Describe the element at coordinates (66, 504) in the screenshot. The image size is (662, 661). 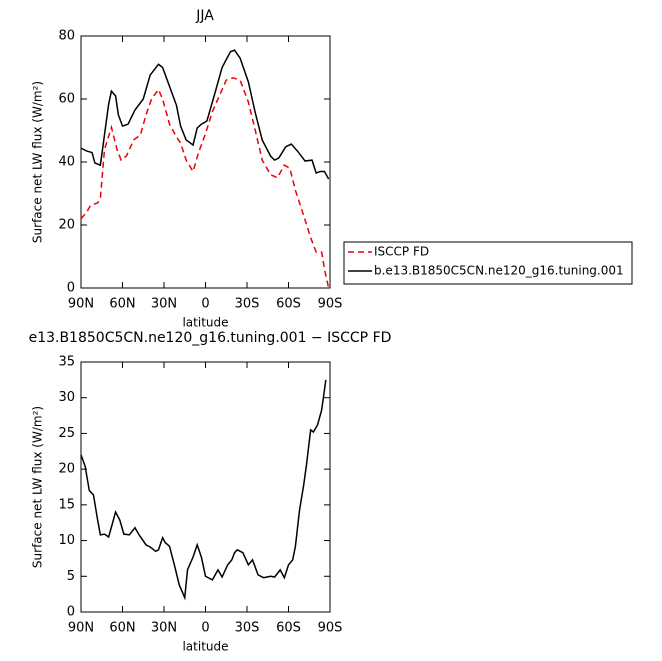
I see `y-tick-label: 15` at that location.